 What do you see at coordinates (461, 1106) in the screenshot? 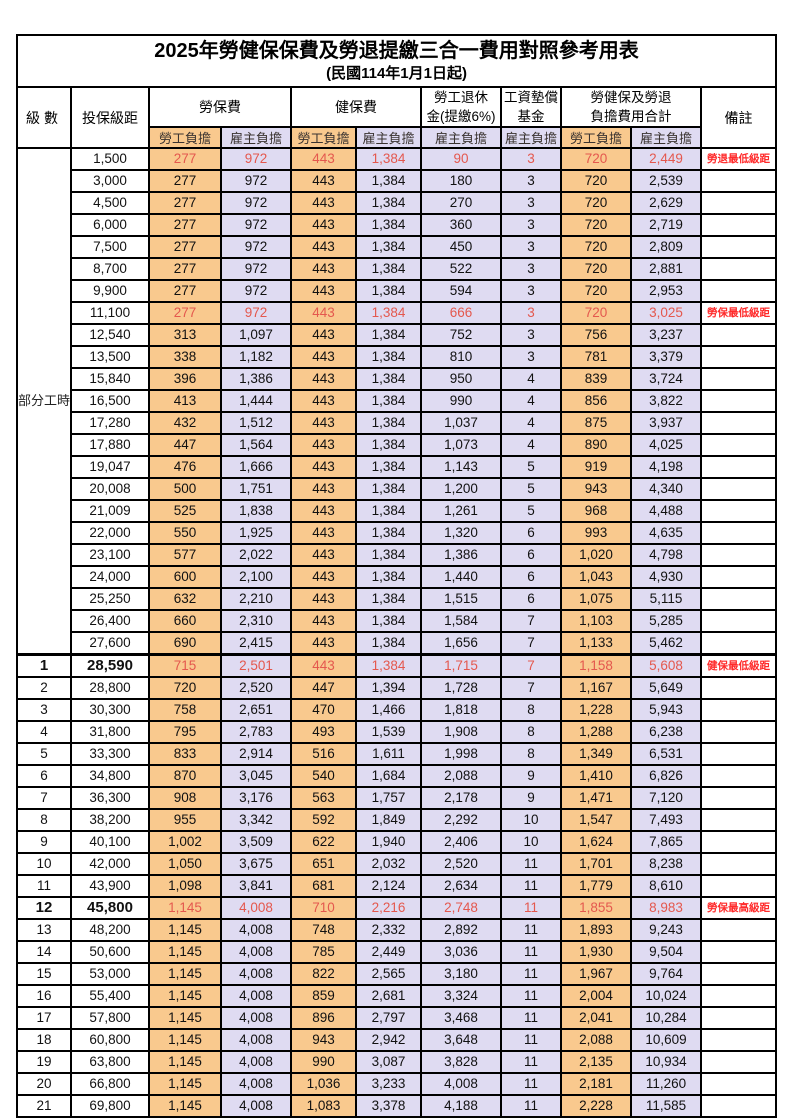
I see `value-cell: 4,188` at bounding box center [461, 1106].